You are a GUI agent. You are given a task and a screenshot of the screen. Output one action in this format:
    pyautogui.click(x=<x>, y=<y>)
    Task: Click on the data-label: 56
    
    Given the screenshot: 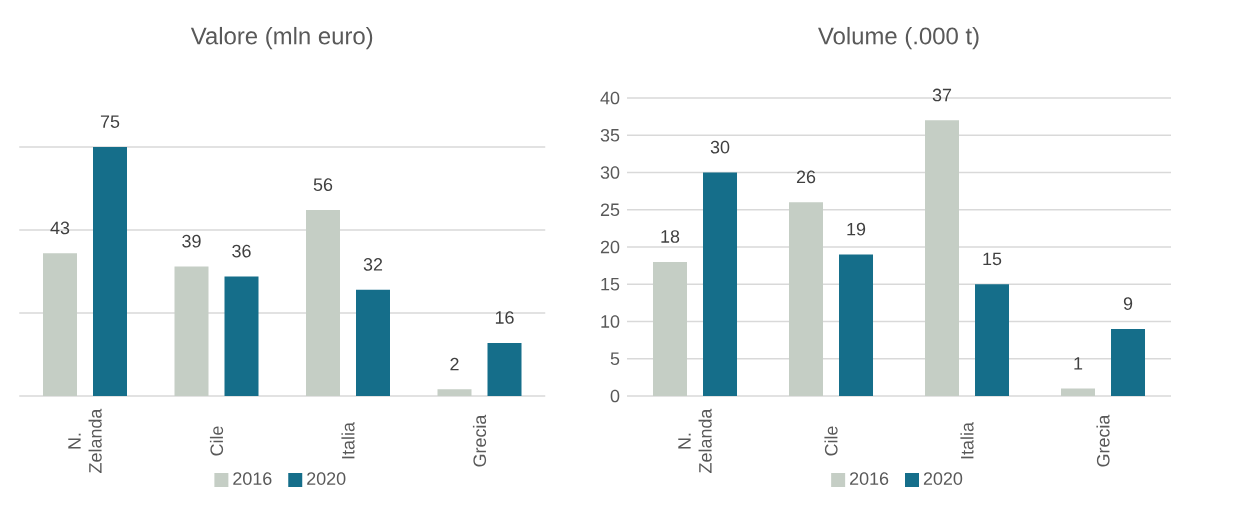 What is the action you would take?
    pyautogui.click(x=323, y=185)
    